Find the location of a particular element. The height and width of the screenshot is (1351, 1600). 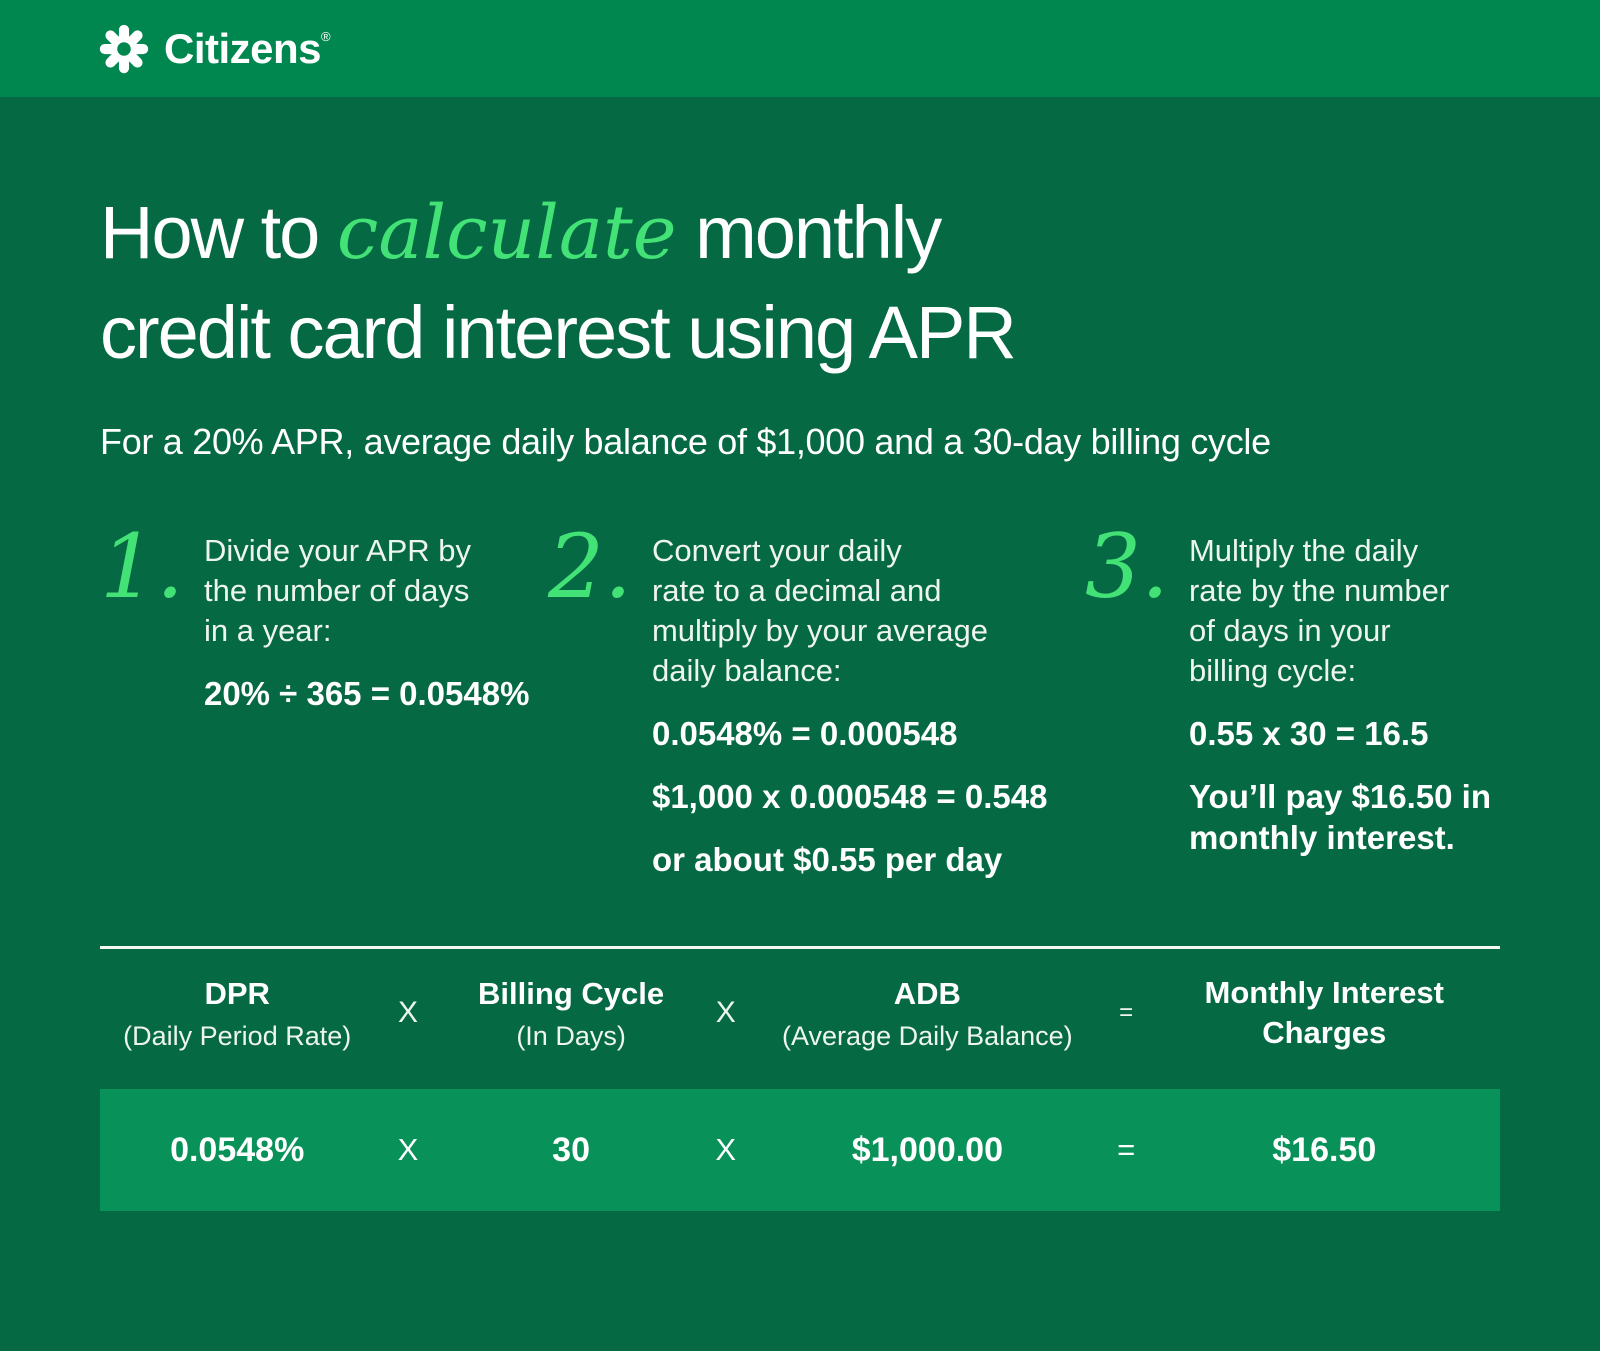

value-monthly-interest: $16.50 is located at coordinates (1324, 1149).